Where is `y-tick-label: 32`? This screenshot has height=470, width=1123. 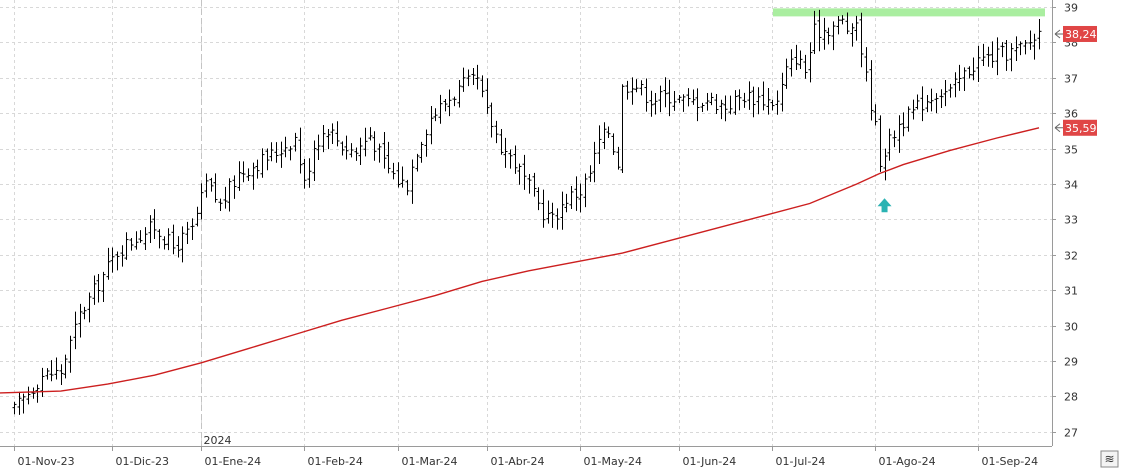
y-tick-label: 32 is located at coordinates (1071, 256).